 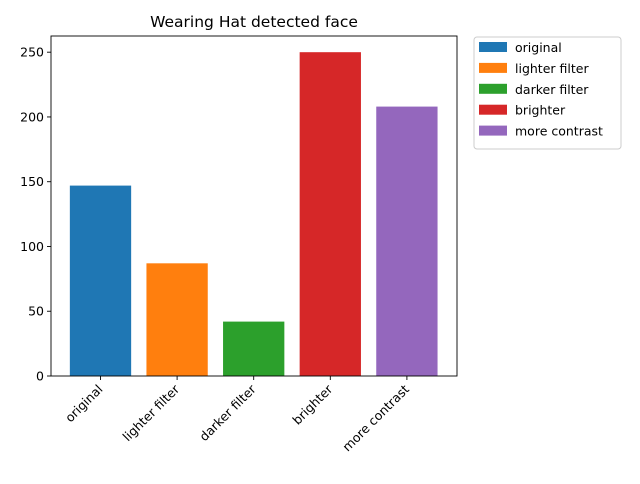 What do you see at coordinates (32, 181) in the screenshot?
I see `y-tick-label: 150` at bounding box center [32, 181].